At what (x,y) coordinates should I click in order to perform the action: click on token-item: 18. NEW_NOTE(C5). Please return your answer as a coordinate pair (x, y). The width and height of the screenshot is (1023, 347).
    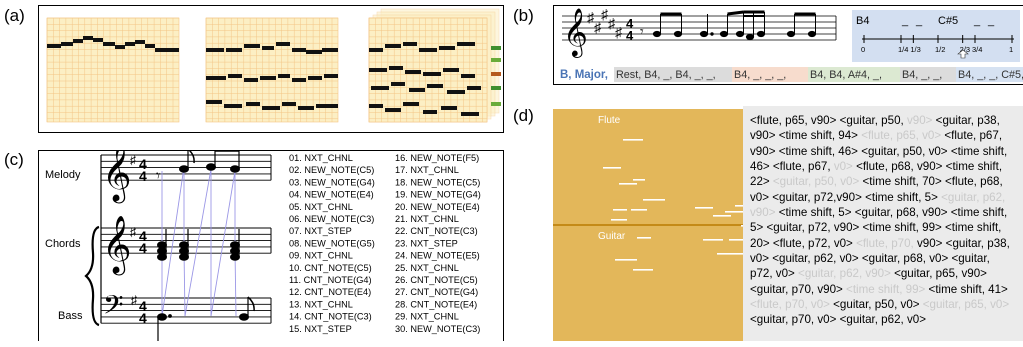
    Looking at the image, I should click on (437, 182).